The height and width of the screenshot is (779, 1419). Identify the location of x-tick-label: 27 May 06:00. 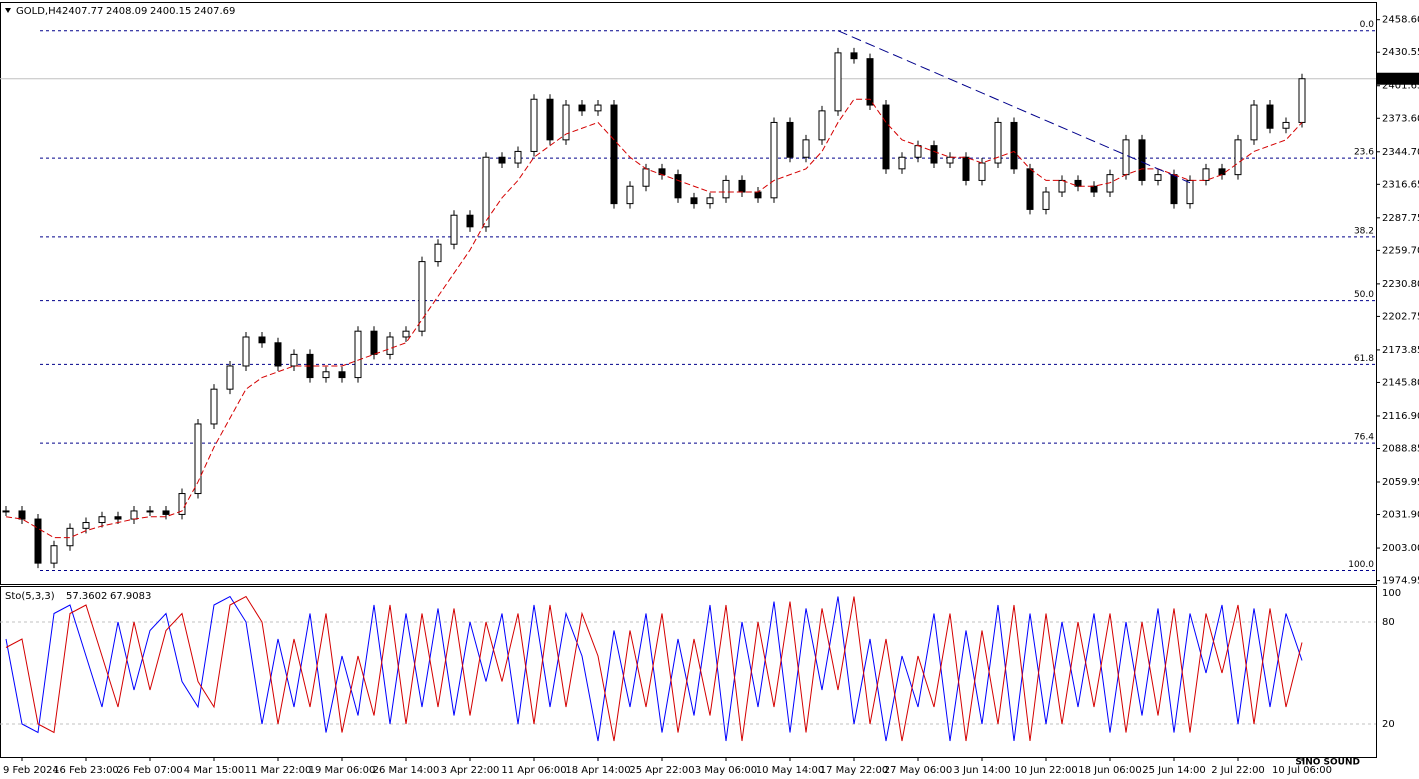
(918, 770).